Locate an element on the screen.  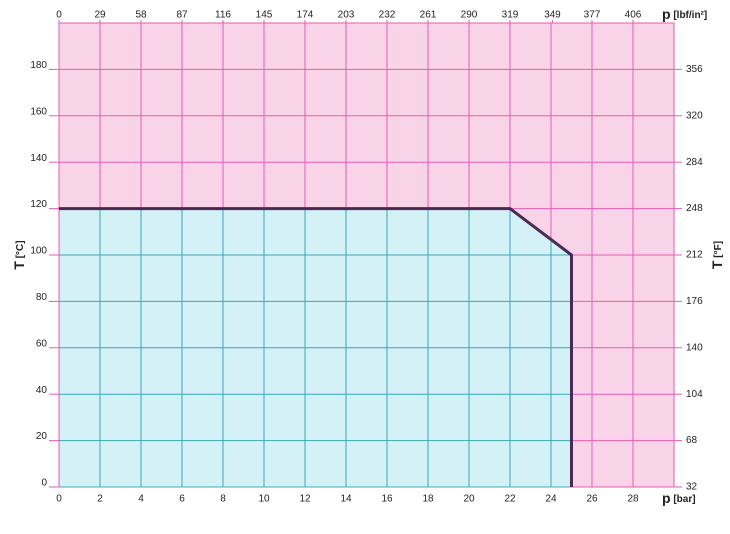
x2-tick-label: 377 is located at coordinates (592, 15).